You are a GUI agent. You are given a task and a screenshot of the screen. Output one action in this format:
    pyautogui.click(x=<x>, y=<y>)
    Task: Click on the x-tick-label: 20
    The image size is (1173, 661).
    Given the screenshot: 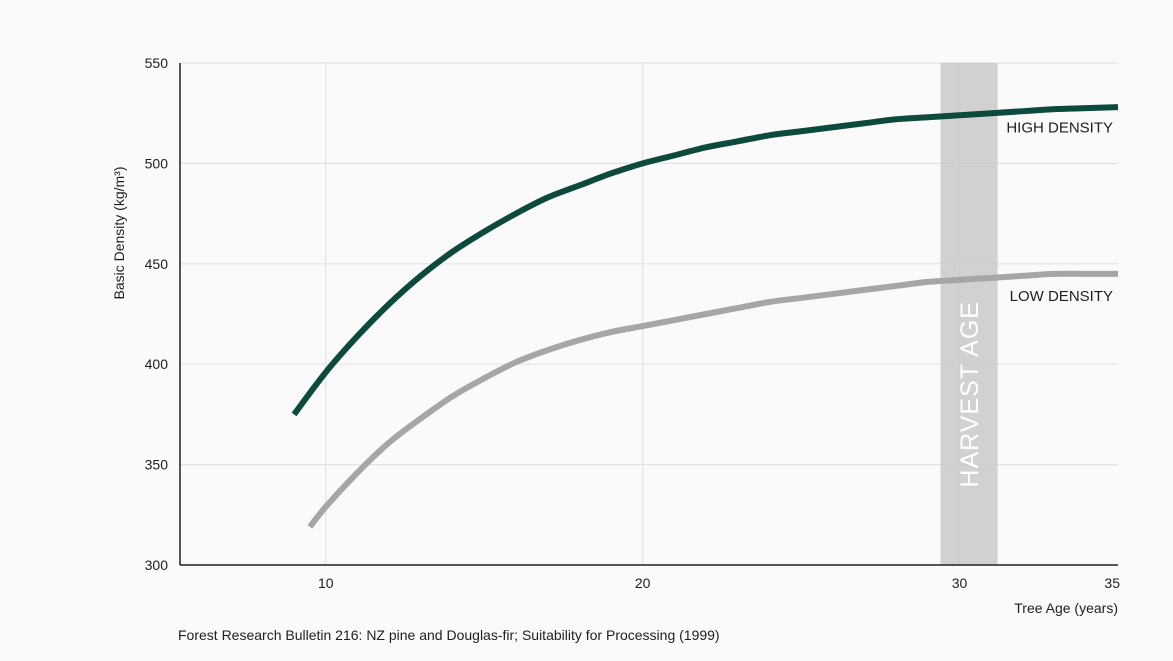 What is the action you would take?
    pyautogui.click(x=643, y=583)
    